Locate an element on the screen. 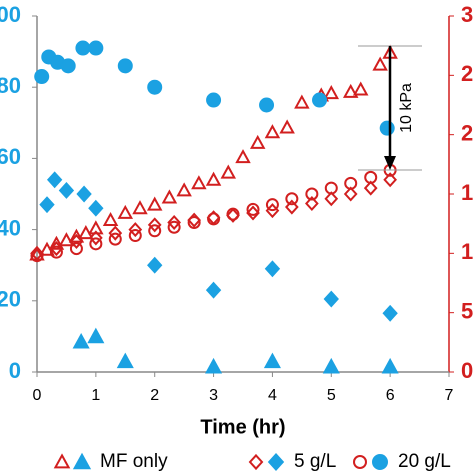 The image size is (474, 474). x-tick-label: 2 is located at coordinates (154, 395).